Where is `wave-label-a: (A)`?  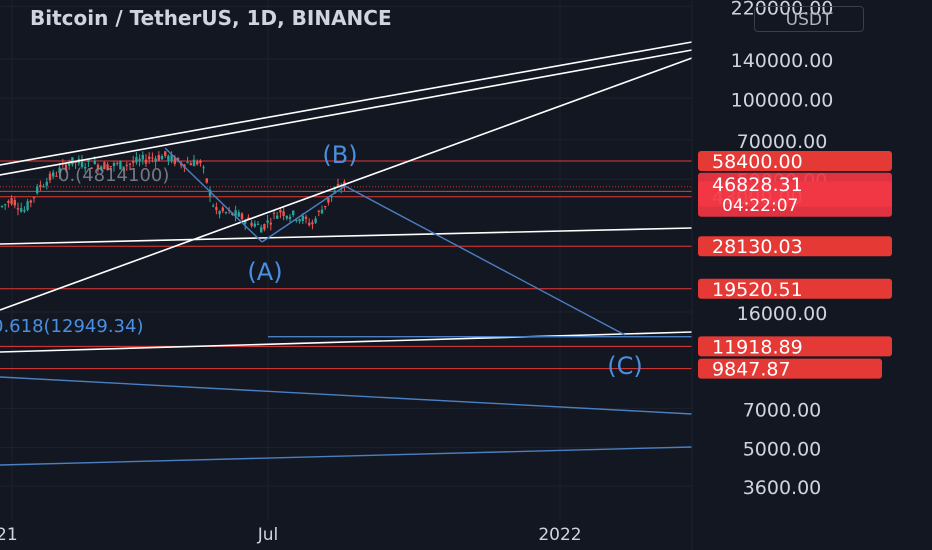 wave-label-a: (A) is located at coordinates (264, 272).